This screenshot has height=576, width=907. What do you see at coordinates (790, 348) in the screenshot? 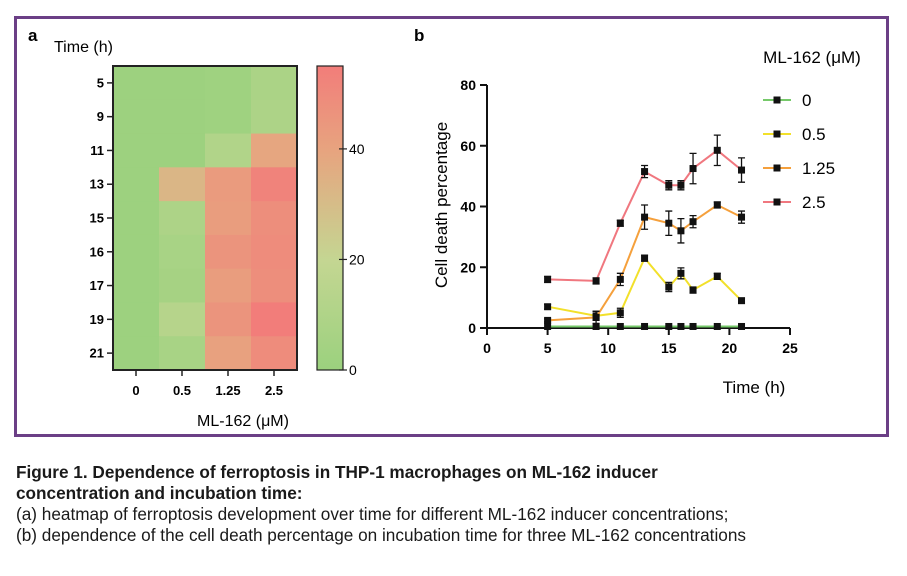
I see `x-tick-label: 25` at bounding box center [790, 348].